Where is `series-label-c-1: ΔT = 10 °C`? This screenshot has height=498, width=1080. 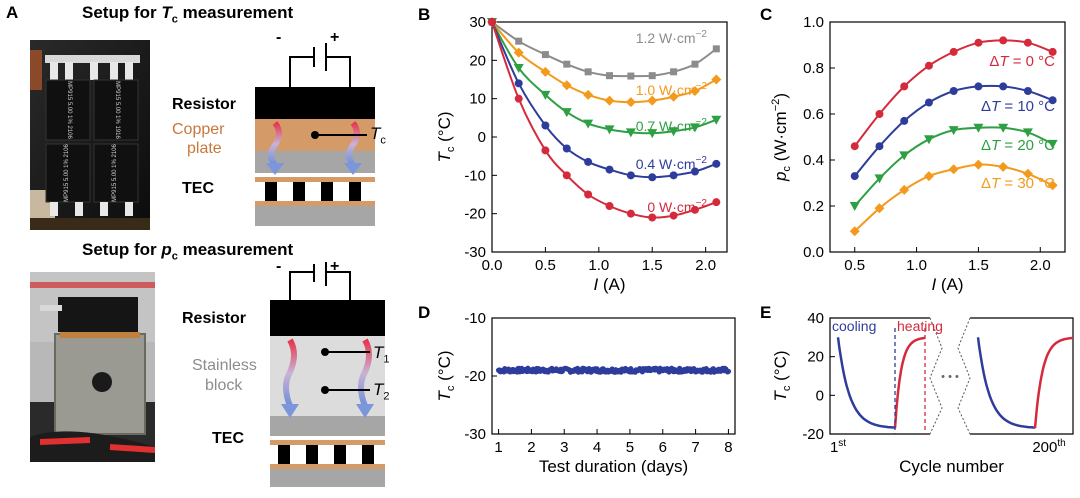
series-label-c-1: ΔT = 10 °C is located at coordinates (1018, 106).